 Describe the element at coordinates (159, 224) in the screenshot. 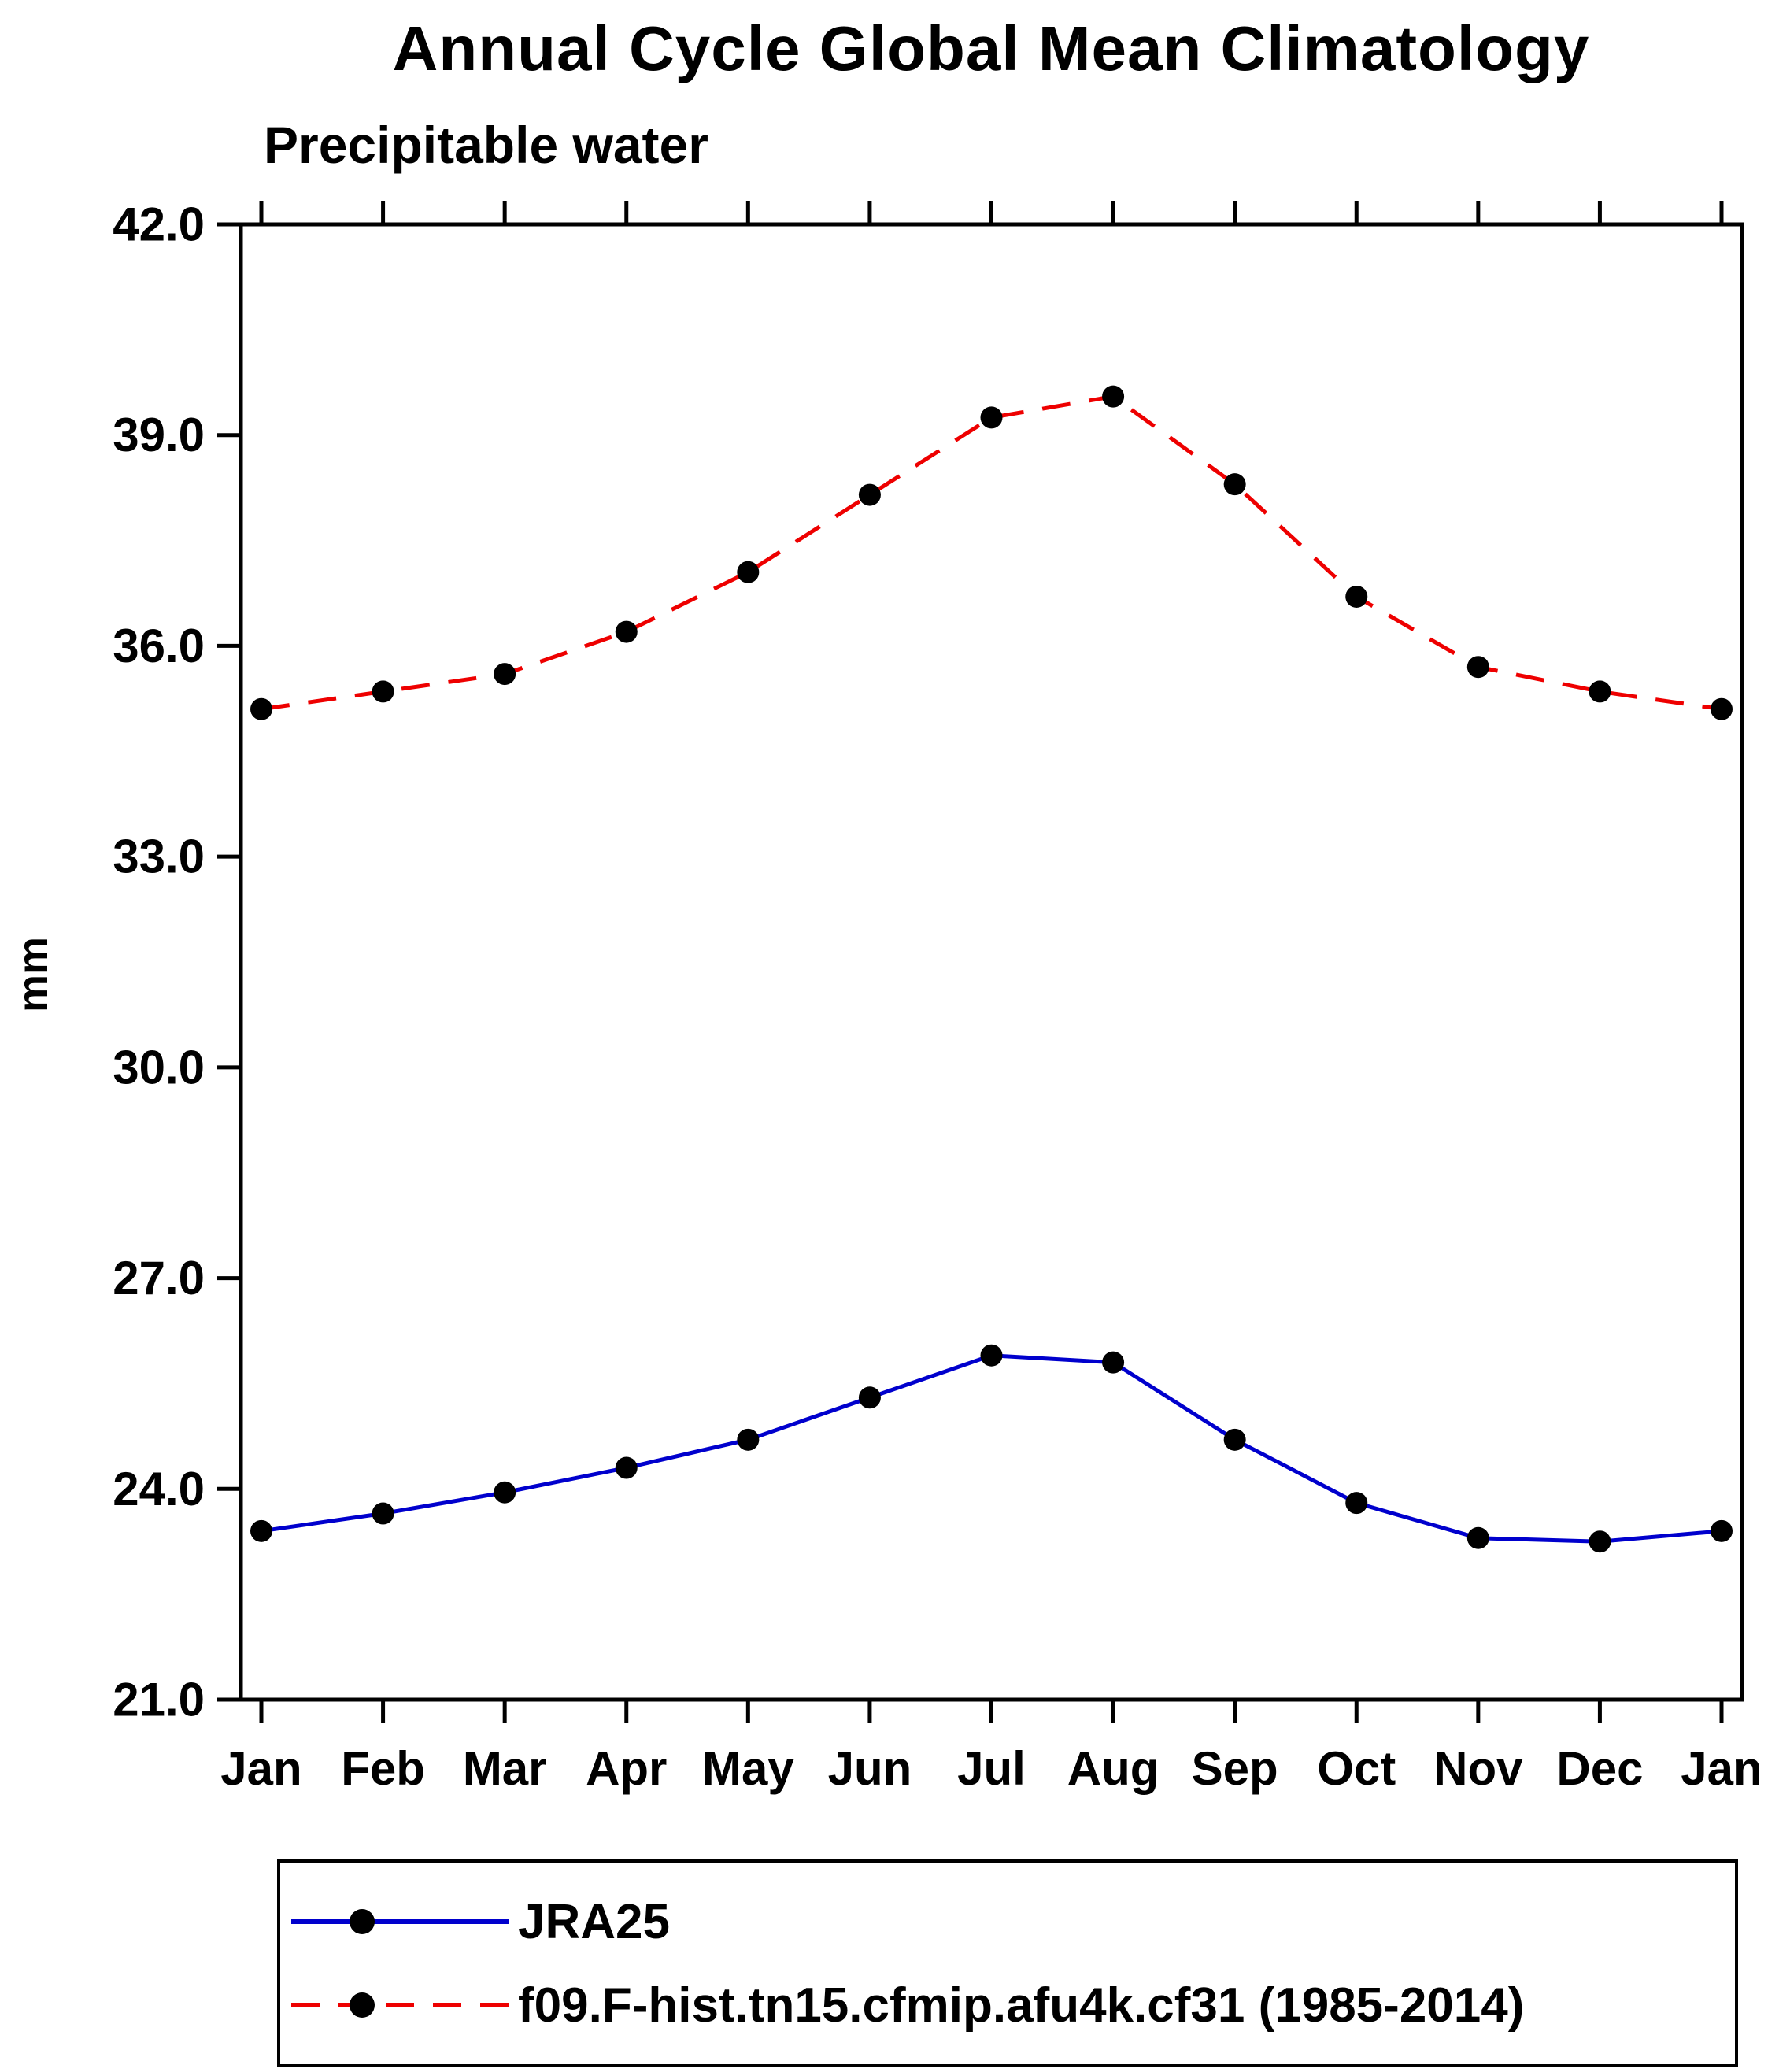

I see `y-tick-label: 42.0` at that location.